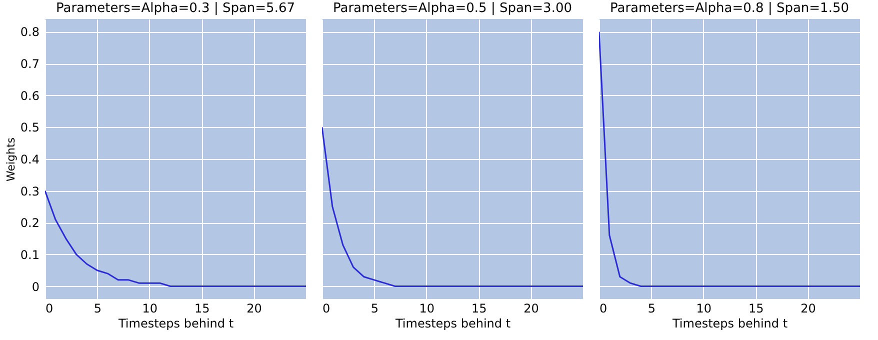 This screenshot has width=878, height=340. I want to click on chart-title: Parameters=Alpha=0.3 | Span=5.67, so click(176, 8).